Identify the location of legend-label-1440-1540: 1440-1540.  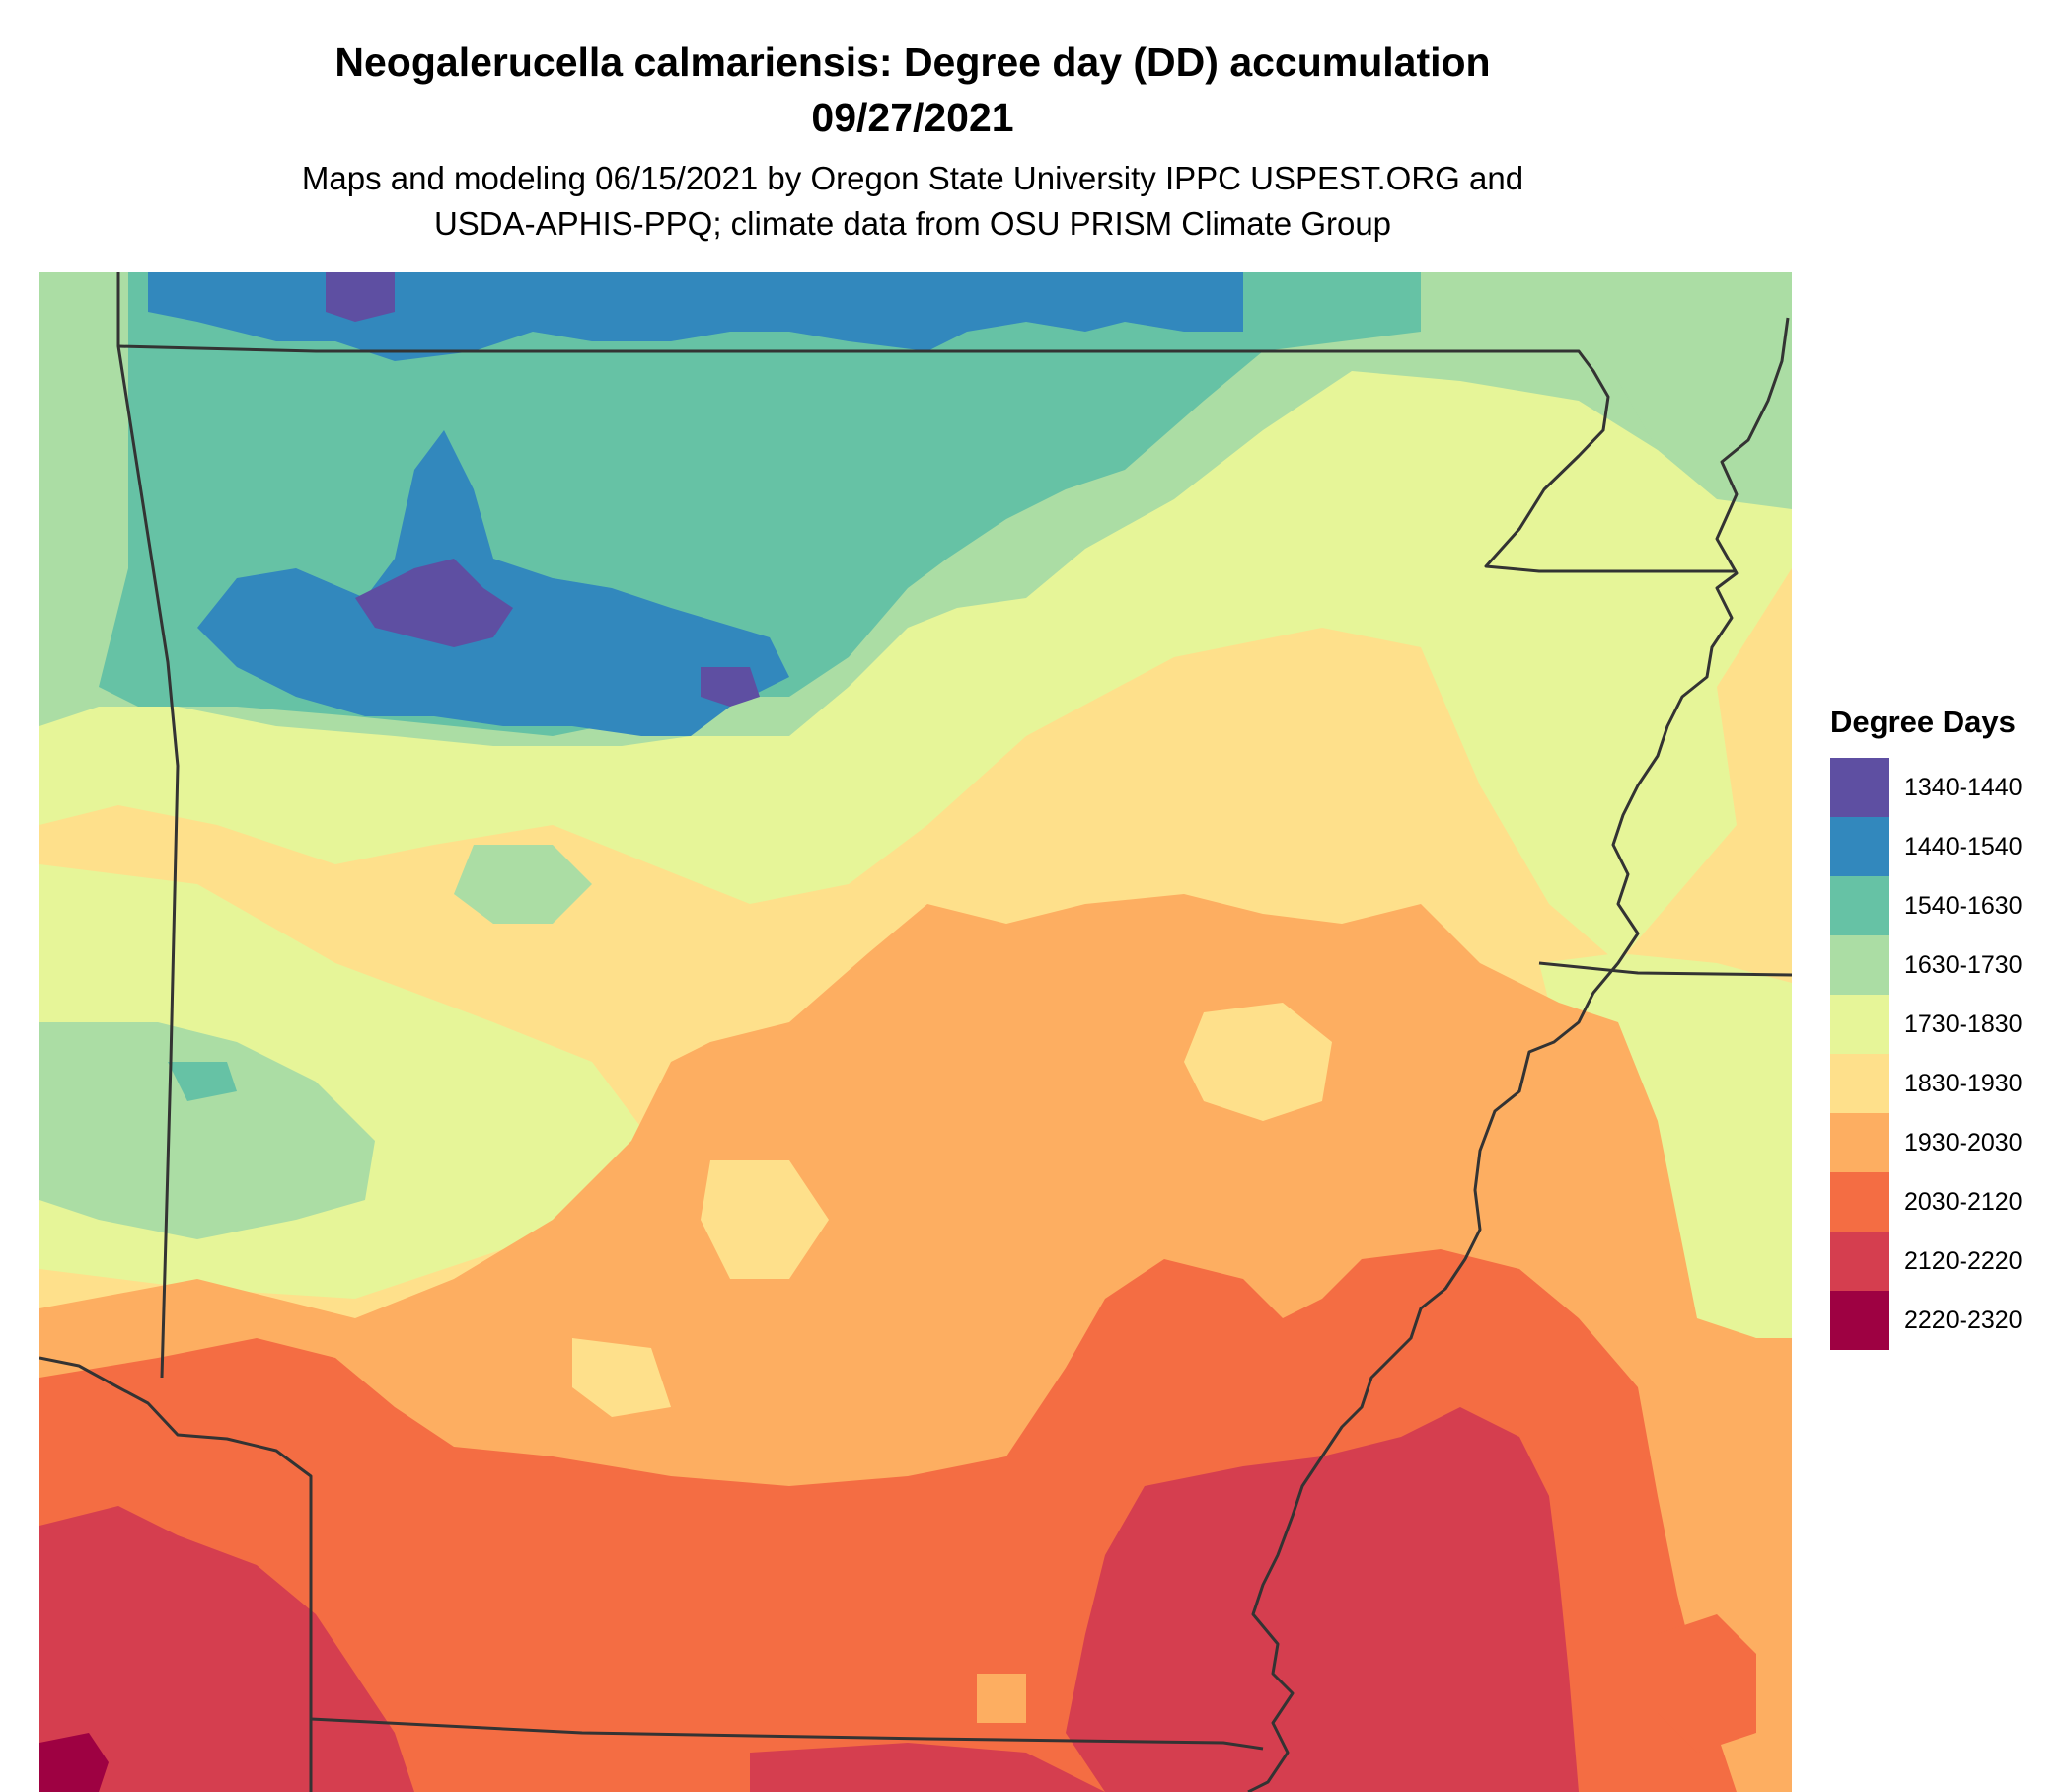
(1964, 847).